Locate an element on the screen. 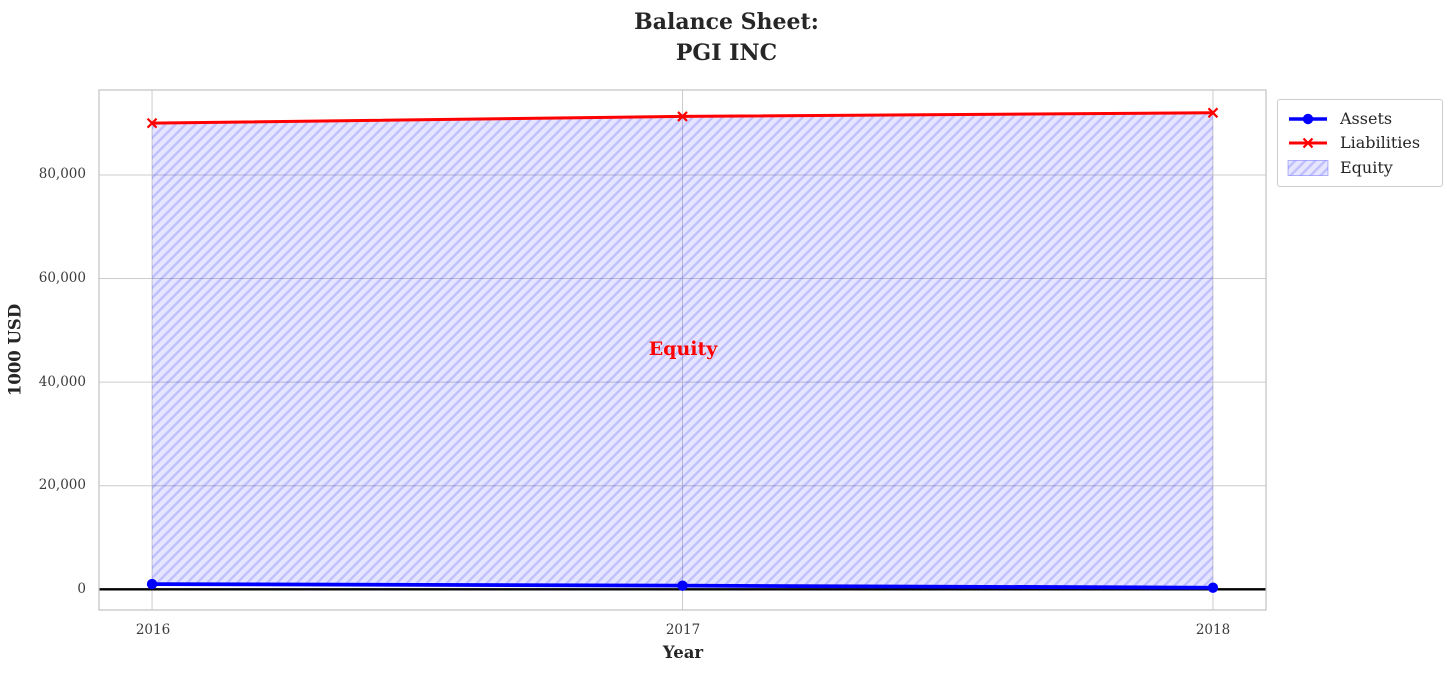  y-tick-label: 80,000 is located at coordinates (62, 174).